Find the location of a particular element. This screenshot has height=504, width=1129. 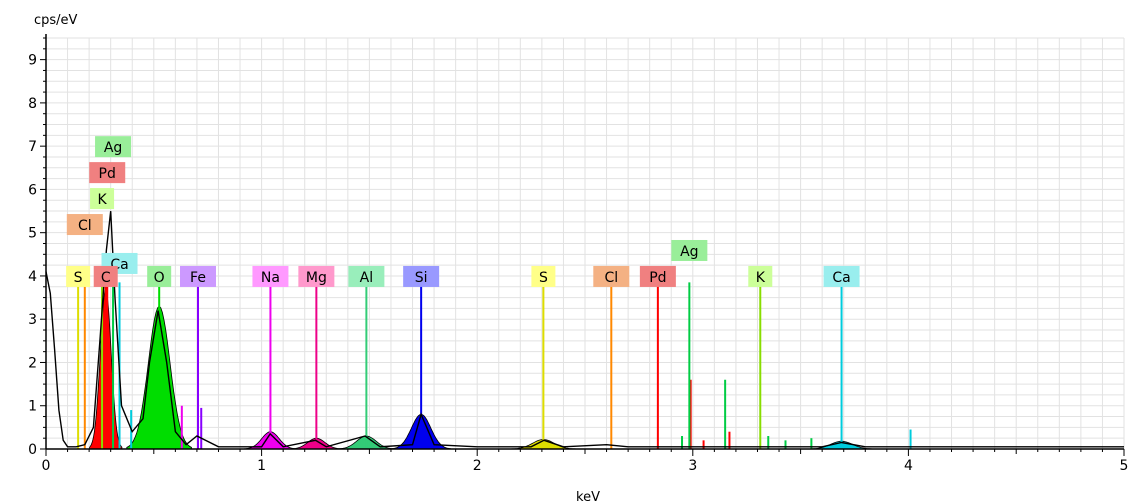

y-tick-label: 4 is located at coordinates (32, 277).